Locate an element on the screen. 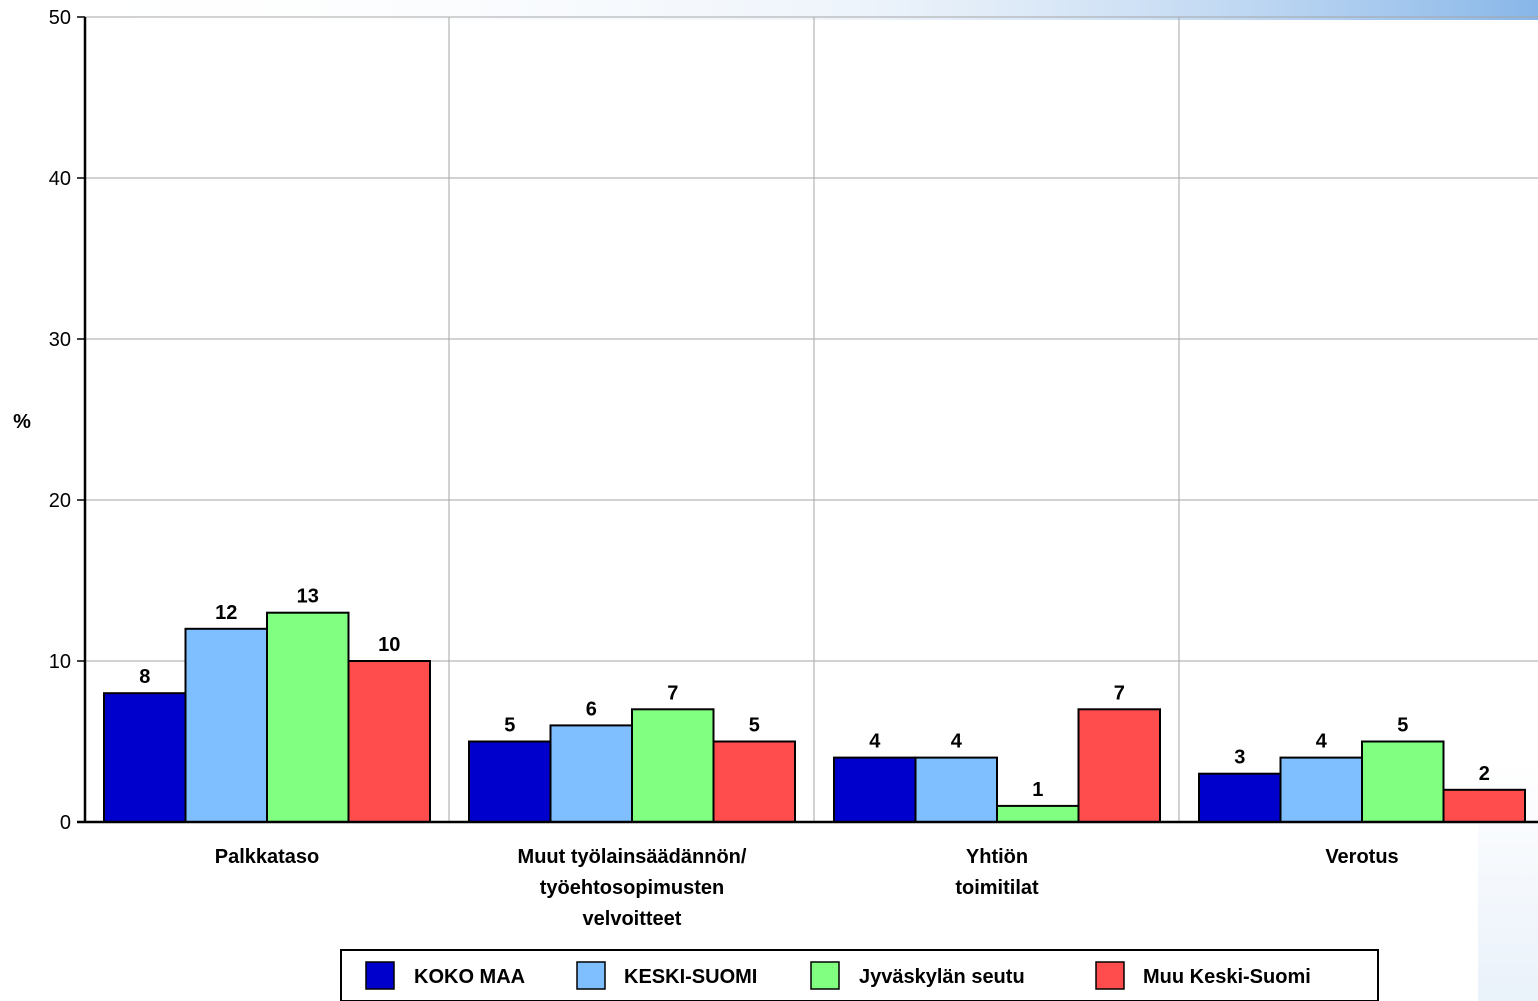  data-label-3-2: 7 is located at coordinates (1119, 693).